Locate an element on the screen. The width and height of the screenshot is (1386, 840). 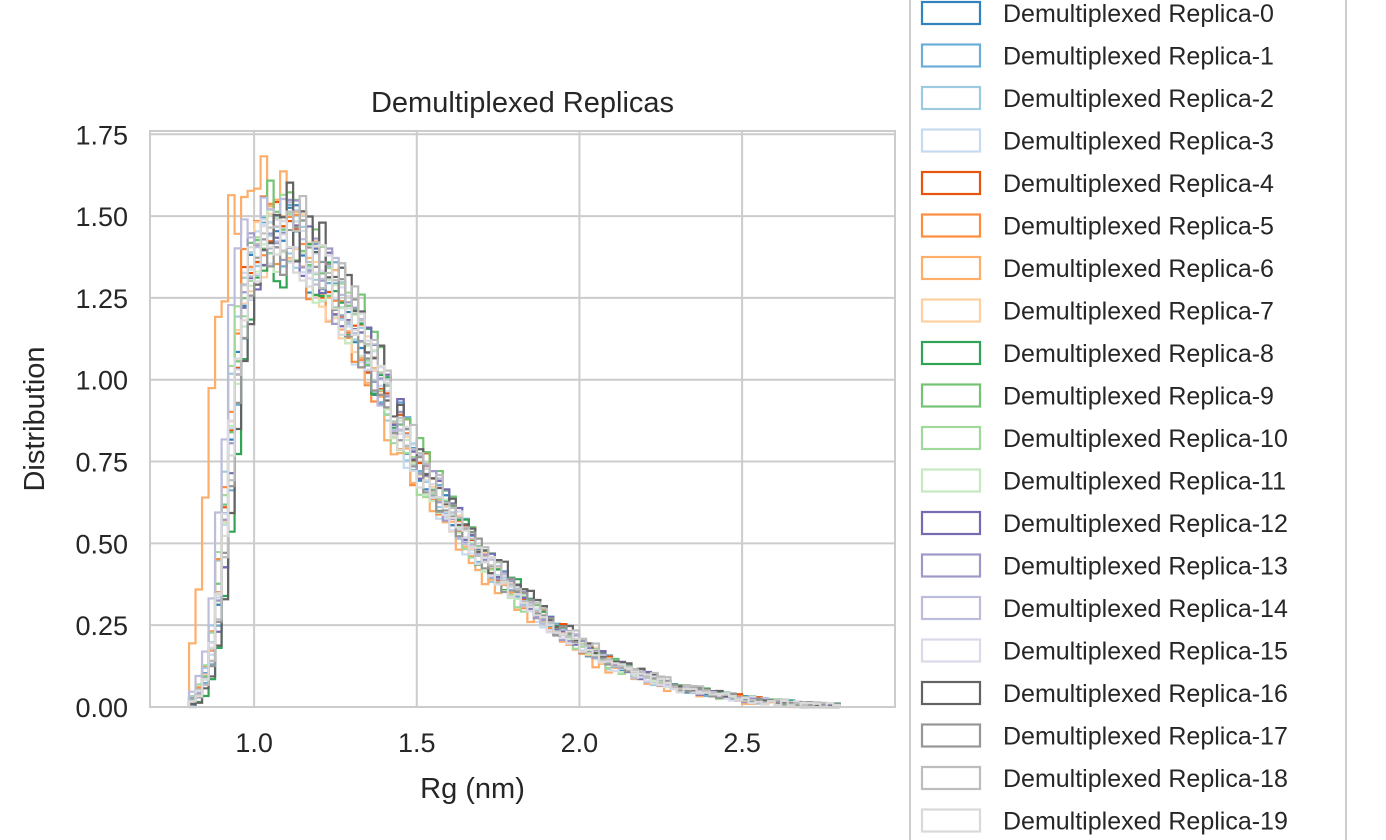
chart-title: Demultiplexed Replicas is located at coordinates (522, 103).